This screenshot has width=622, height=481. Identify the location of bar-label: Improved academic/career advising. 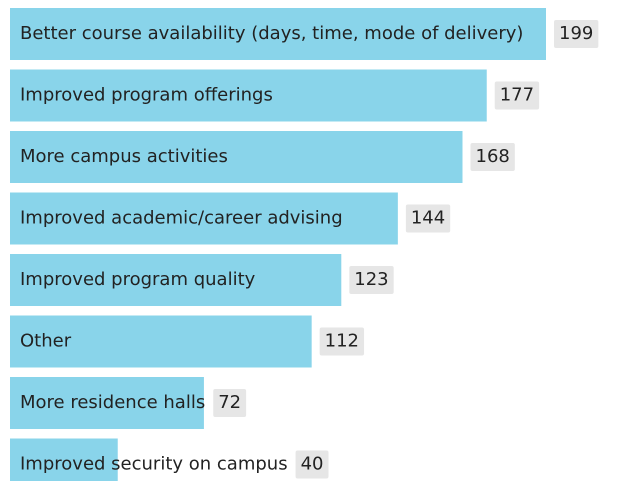
(181, 218).